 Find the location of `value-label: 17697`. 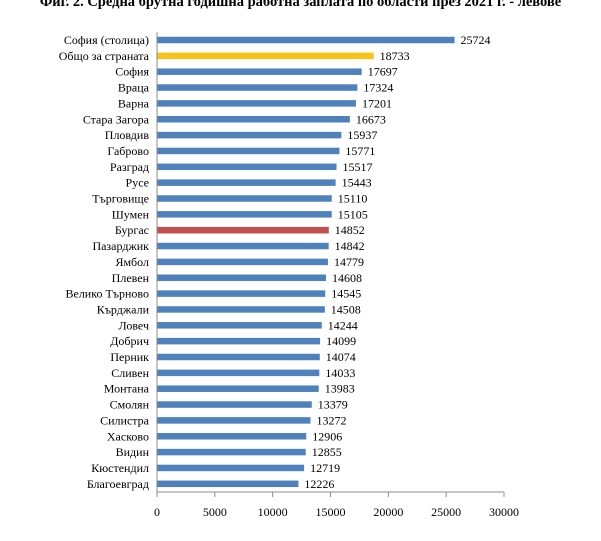

value-label: 17697 is located at coordinates (383, 72).